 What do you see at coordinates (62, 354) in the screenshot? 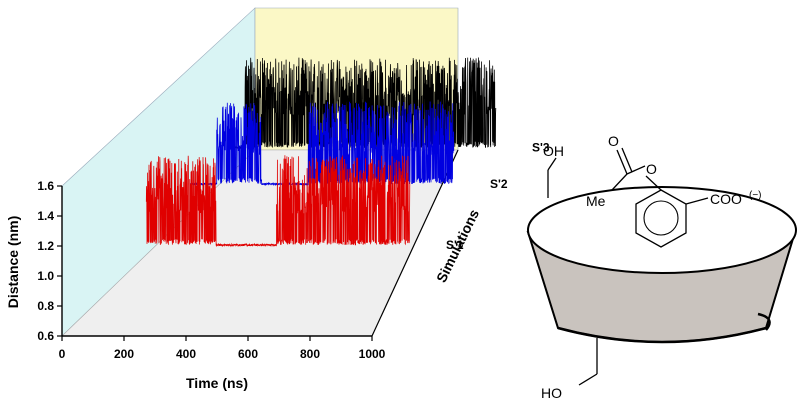
I see `x-tick-label: 0` at bounding box center [62, 354].